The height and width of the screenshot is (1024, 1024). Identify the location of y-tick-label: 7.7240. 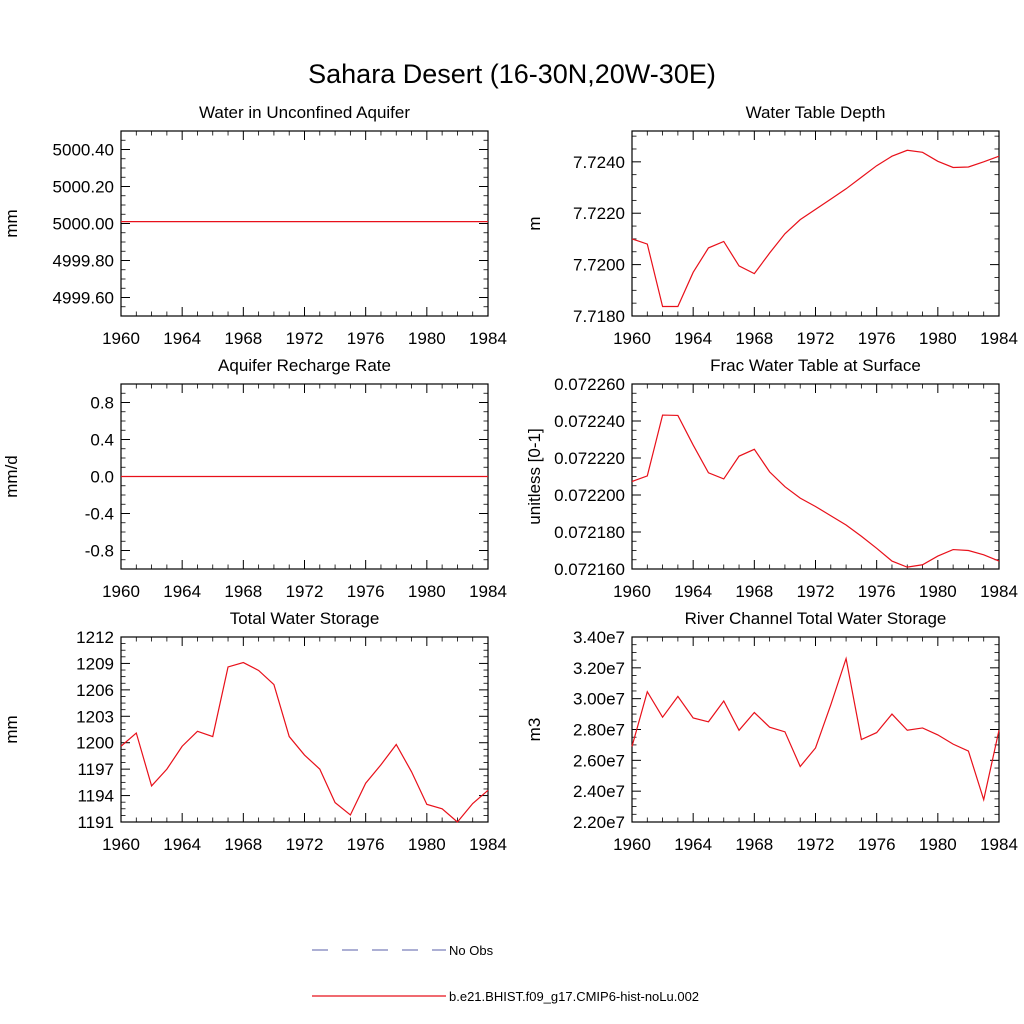
(599, 162).